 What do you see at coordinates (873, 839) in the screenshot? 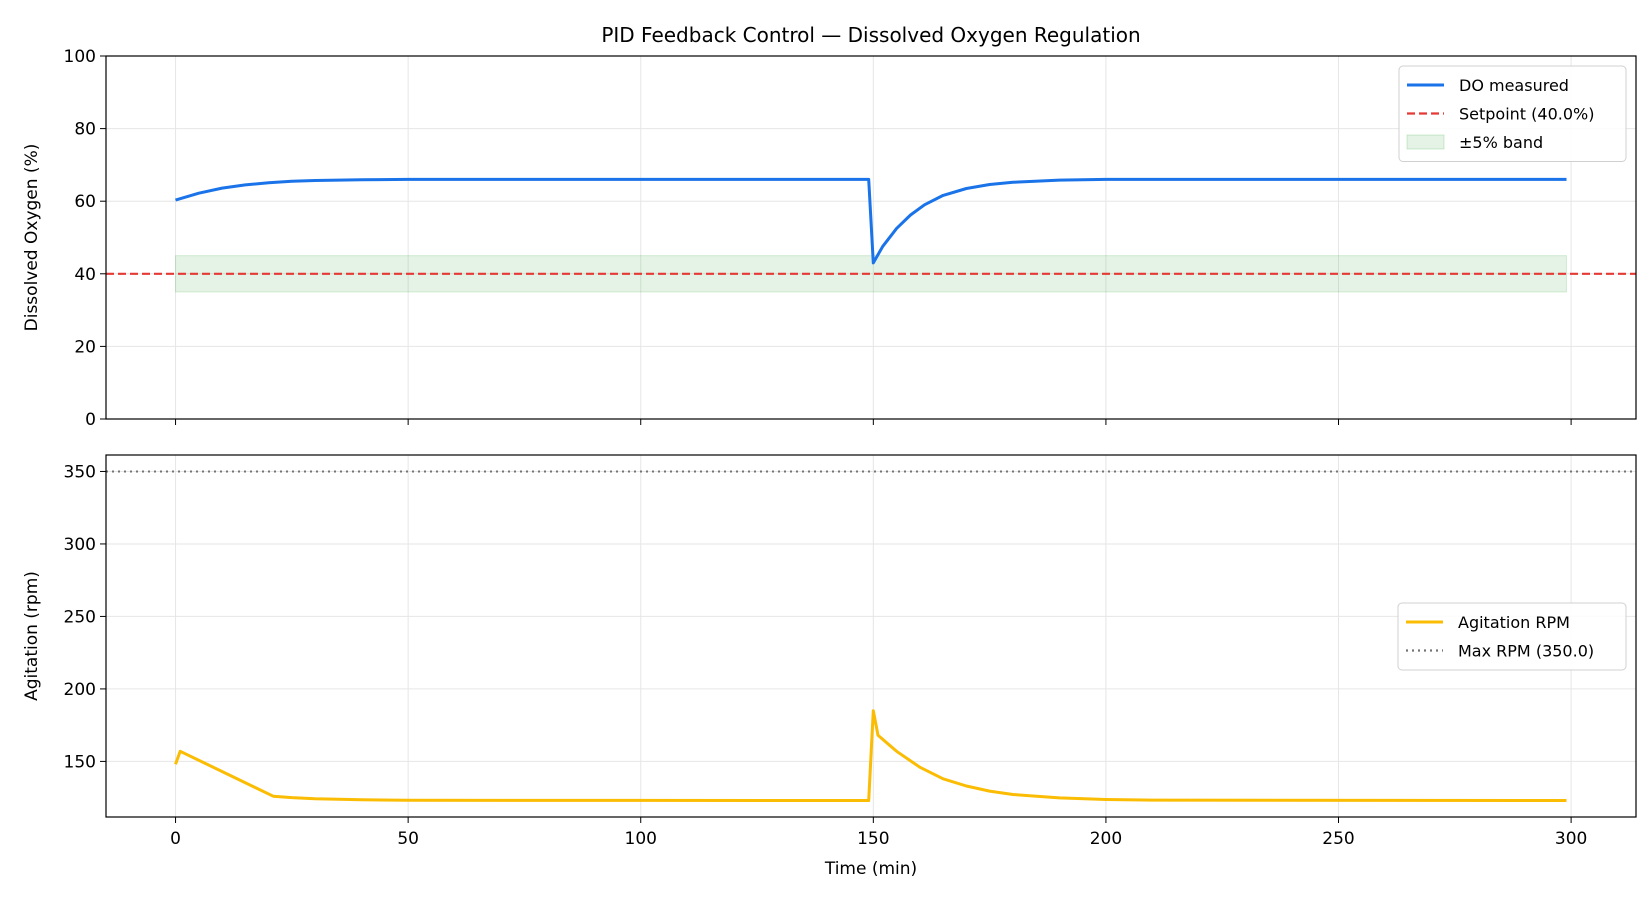
I see `x-tick-label: 150` at bounding box center [873, 839].